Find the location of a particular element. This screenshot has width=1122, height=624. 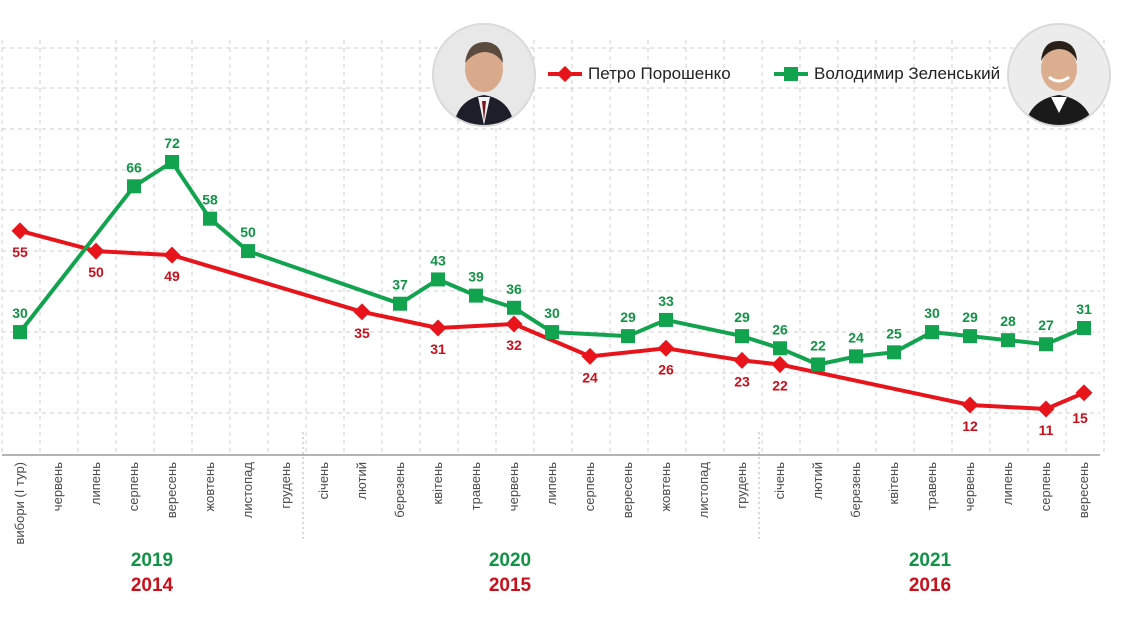

x-tick-label: вибори (І тур) is located at coordinates (19, 503).